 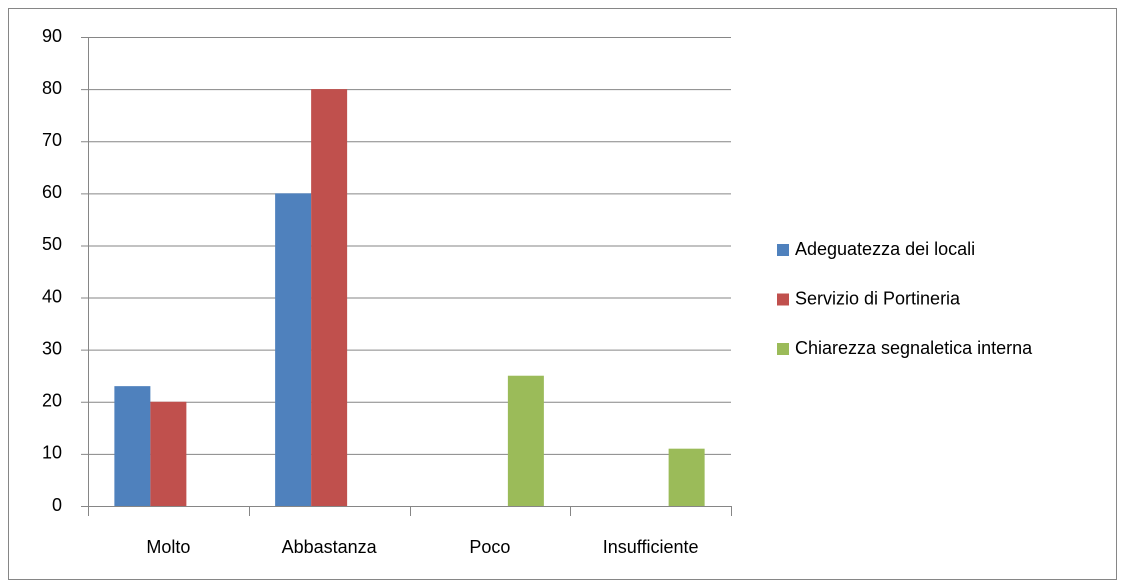 What do you see at coordinates (52, 192) in the screenshot?
I see `y-tick-label: 60` at bounding box center [52, 192].